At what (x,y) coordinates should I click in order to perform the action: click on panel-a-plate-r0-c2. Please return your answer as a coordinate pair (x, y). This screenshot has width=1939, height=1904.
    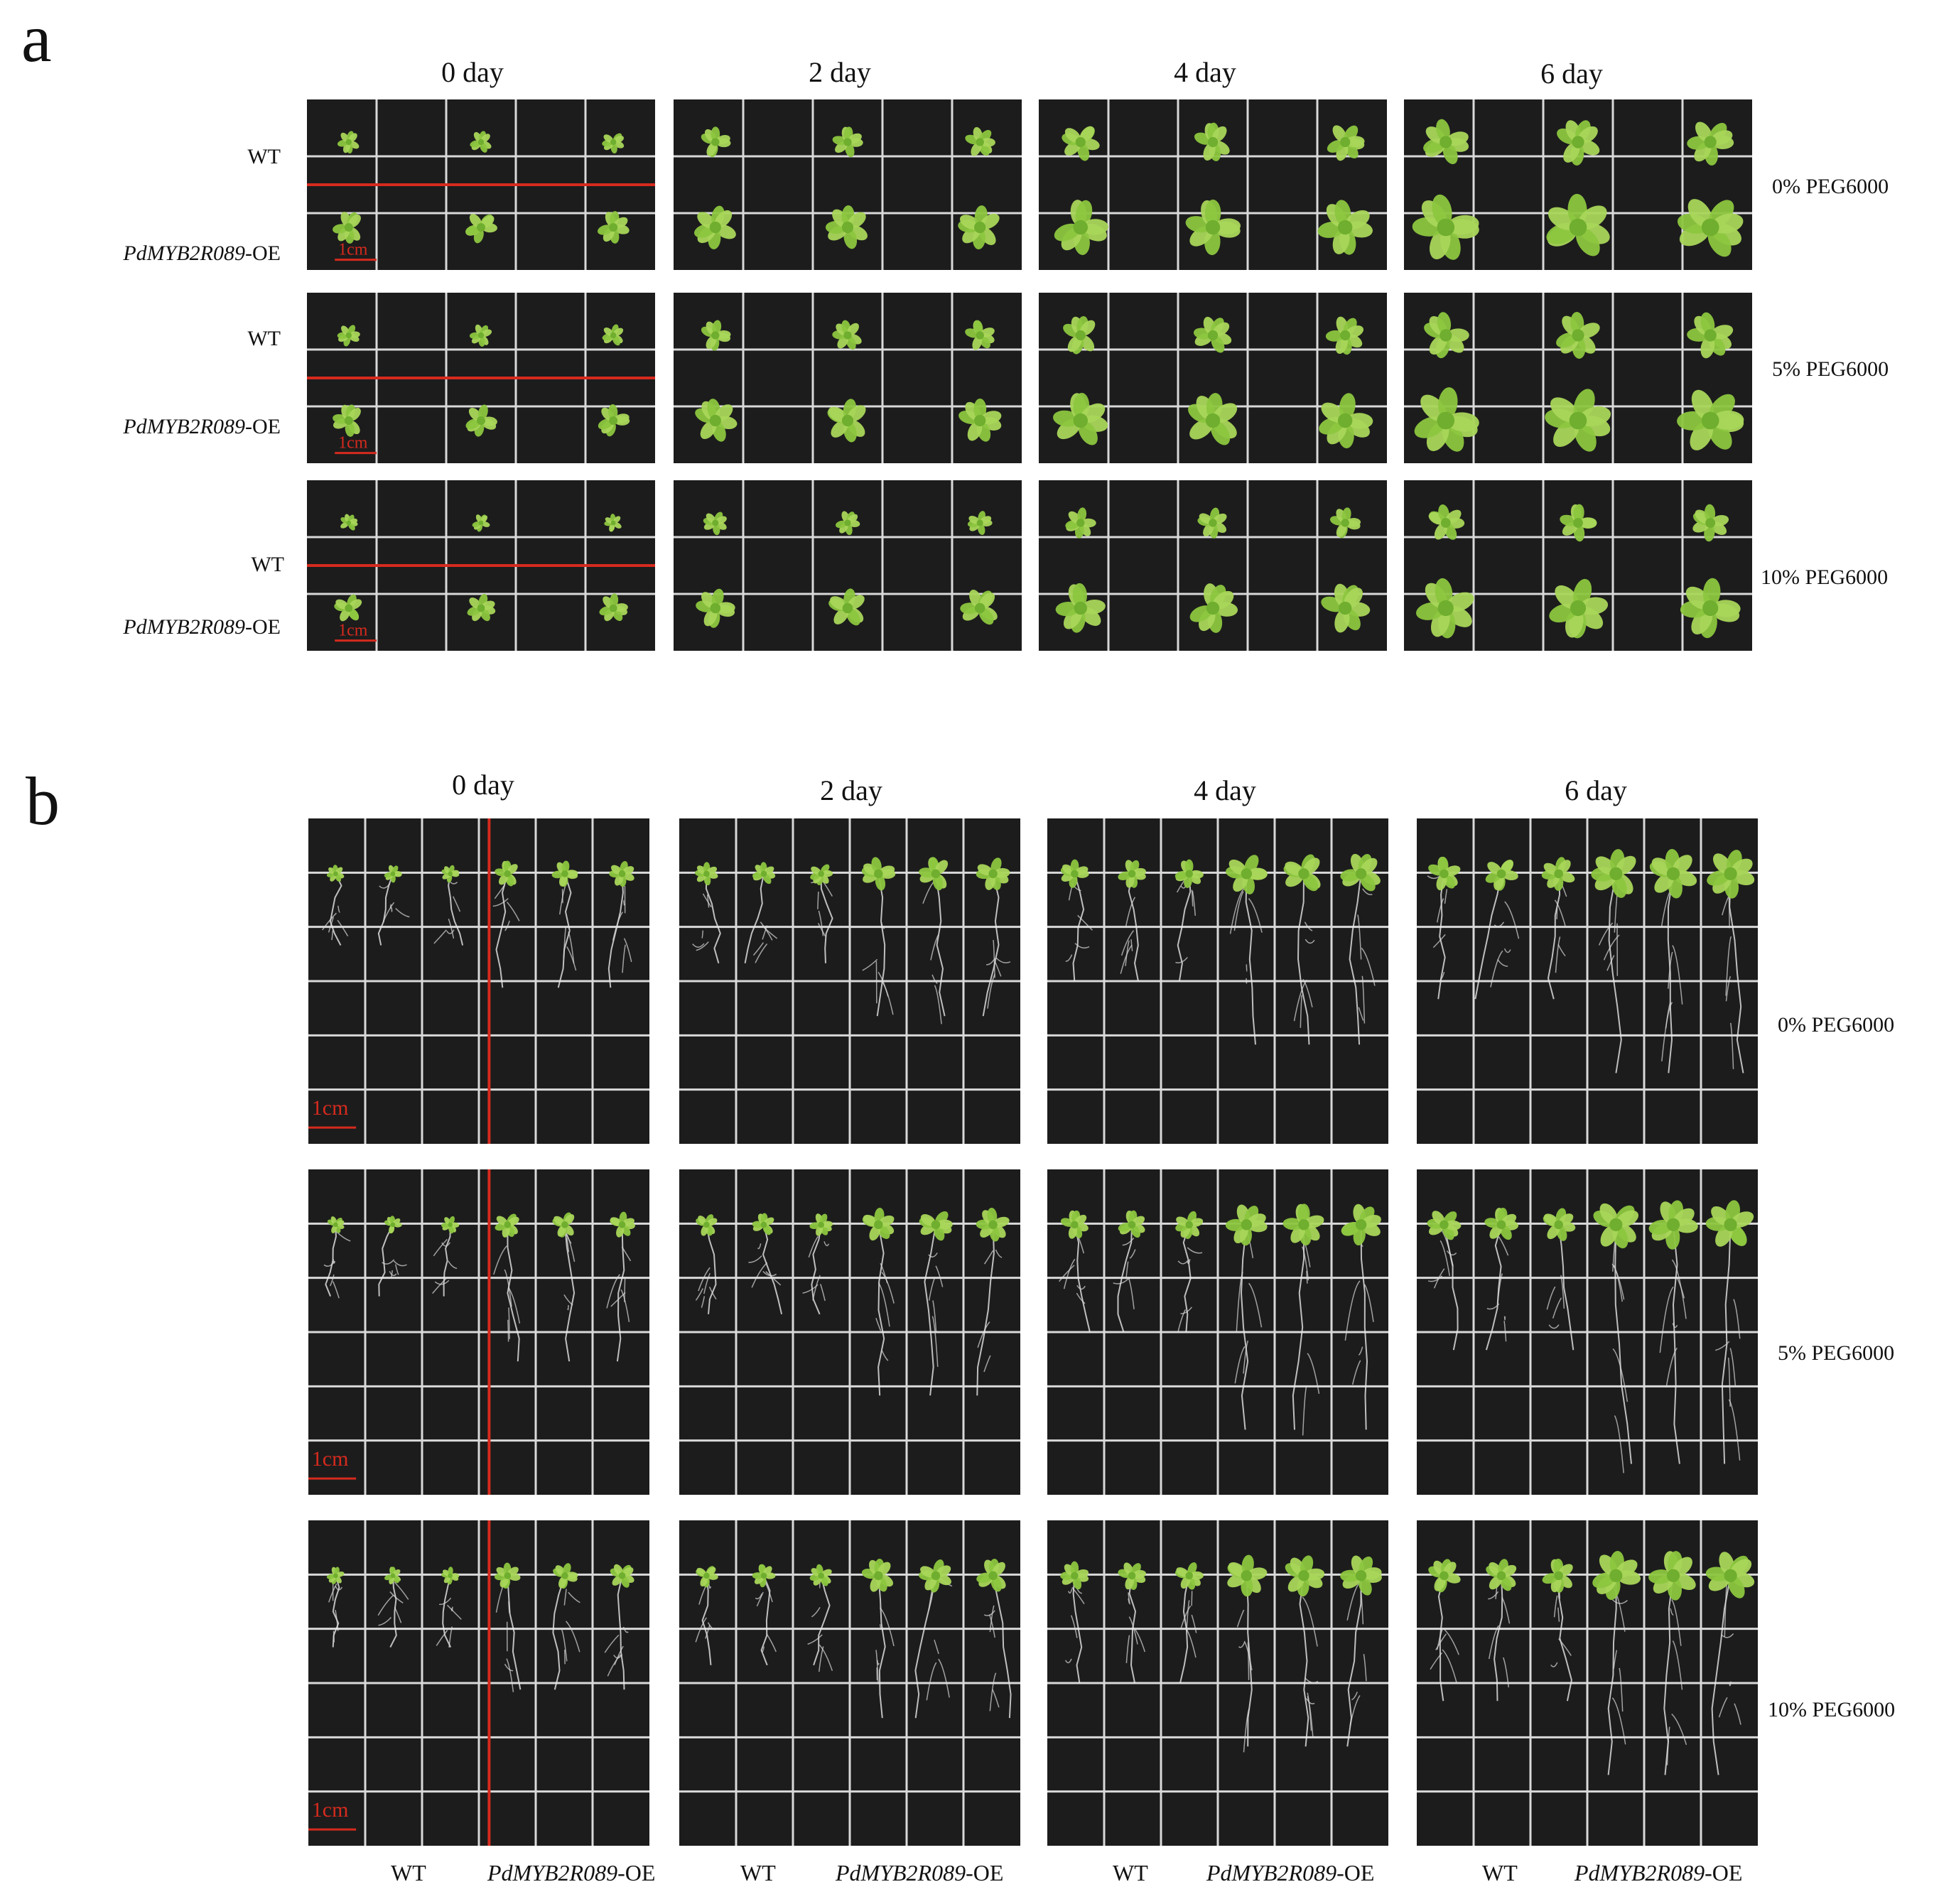
    Looking at the image, I should click on (1213, 184).